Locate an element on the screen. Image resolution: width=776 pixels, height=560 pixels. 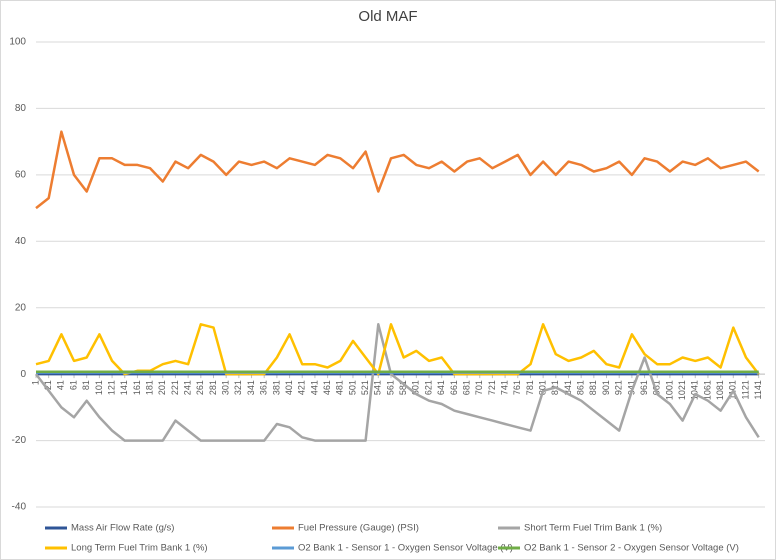
x-tick-label: 81 is located at coordinates (86, 385).